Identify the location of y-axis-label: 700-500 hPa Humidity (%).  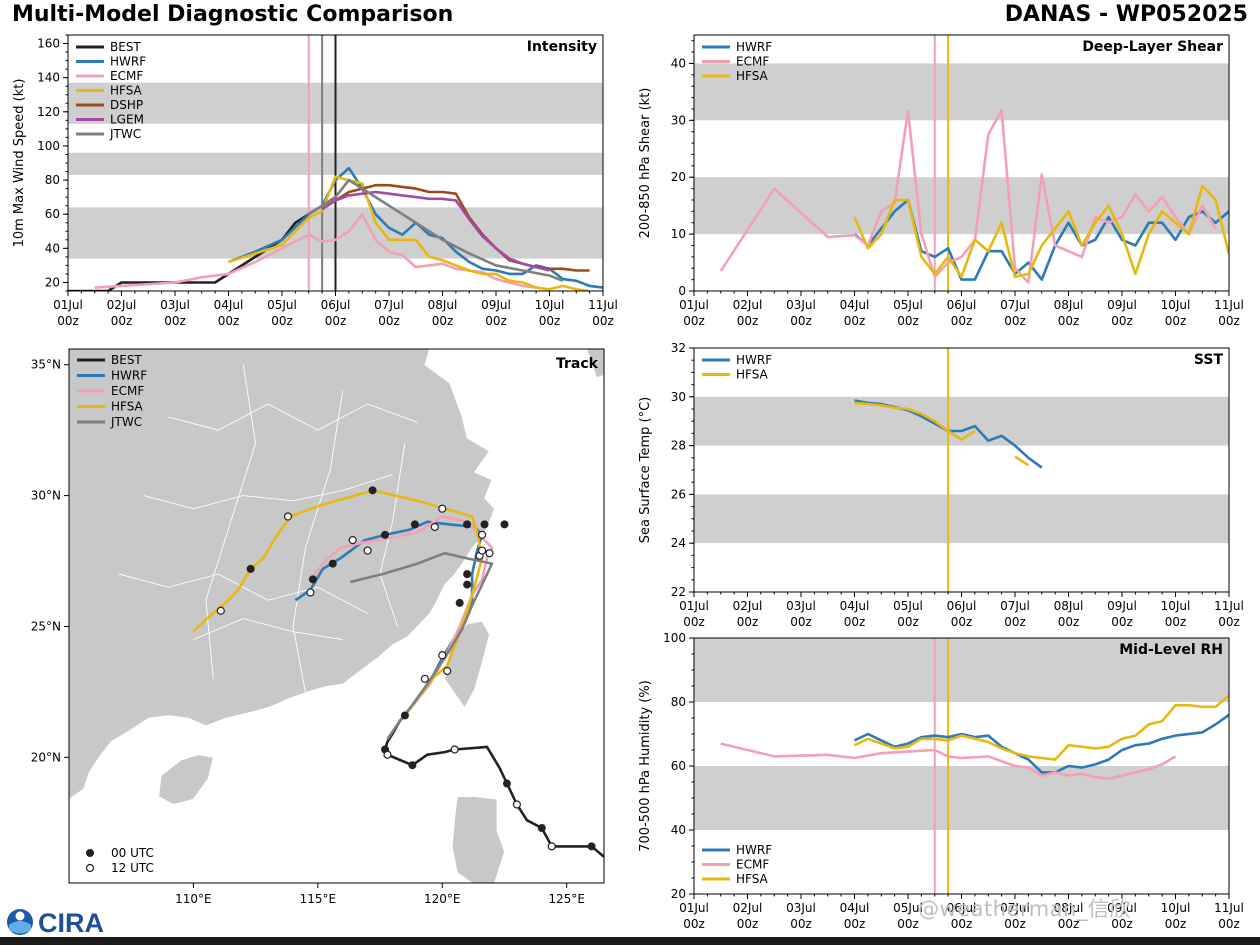
(645, 766).